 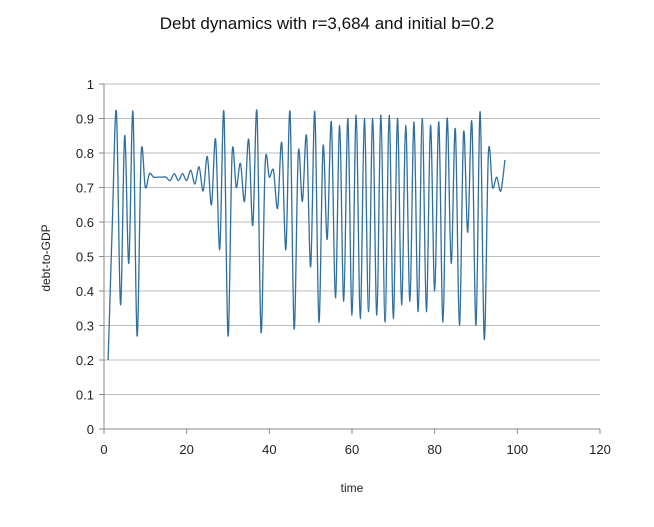 I want to click on y-tick-labels: 0 0.1 0.2 0.3 0.4 0.5 0.6 0.7 0.8 0.9 1, so click(x=85, y=257).